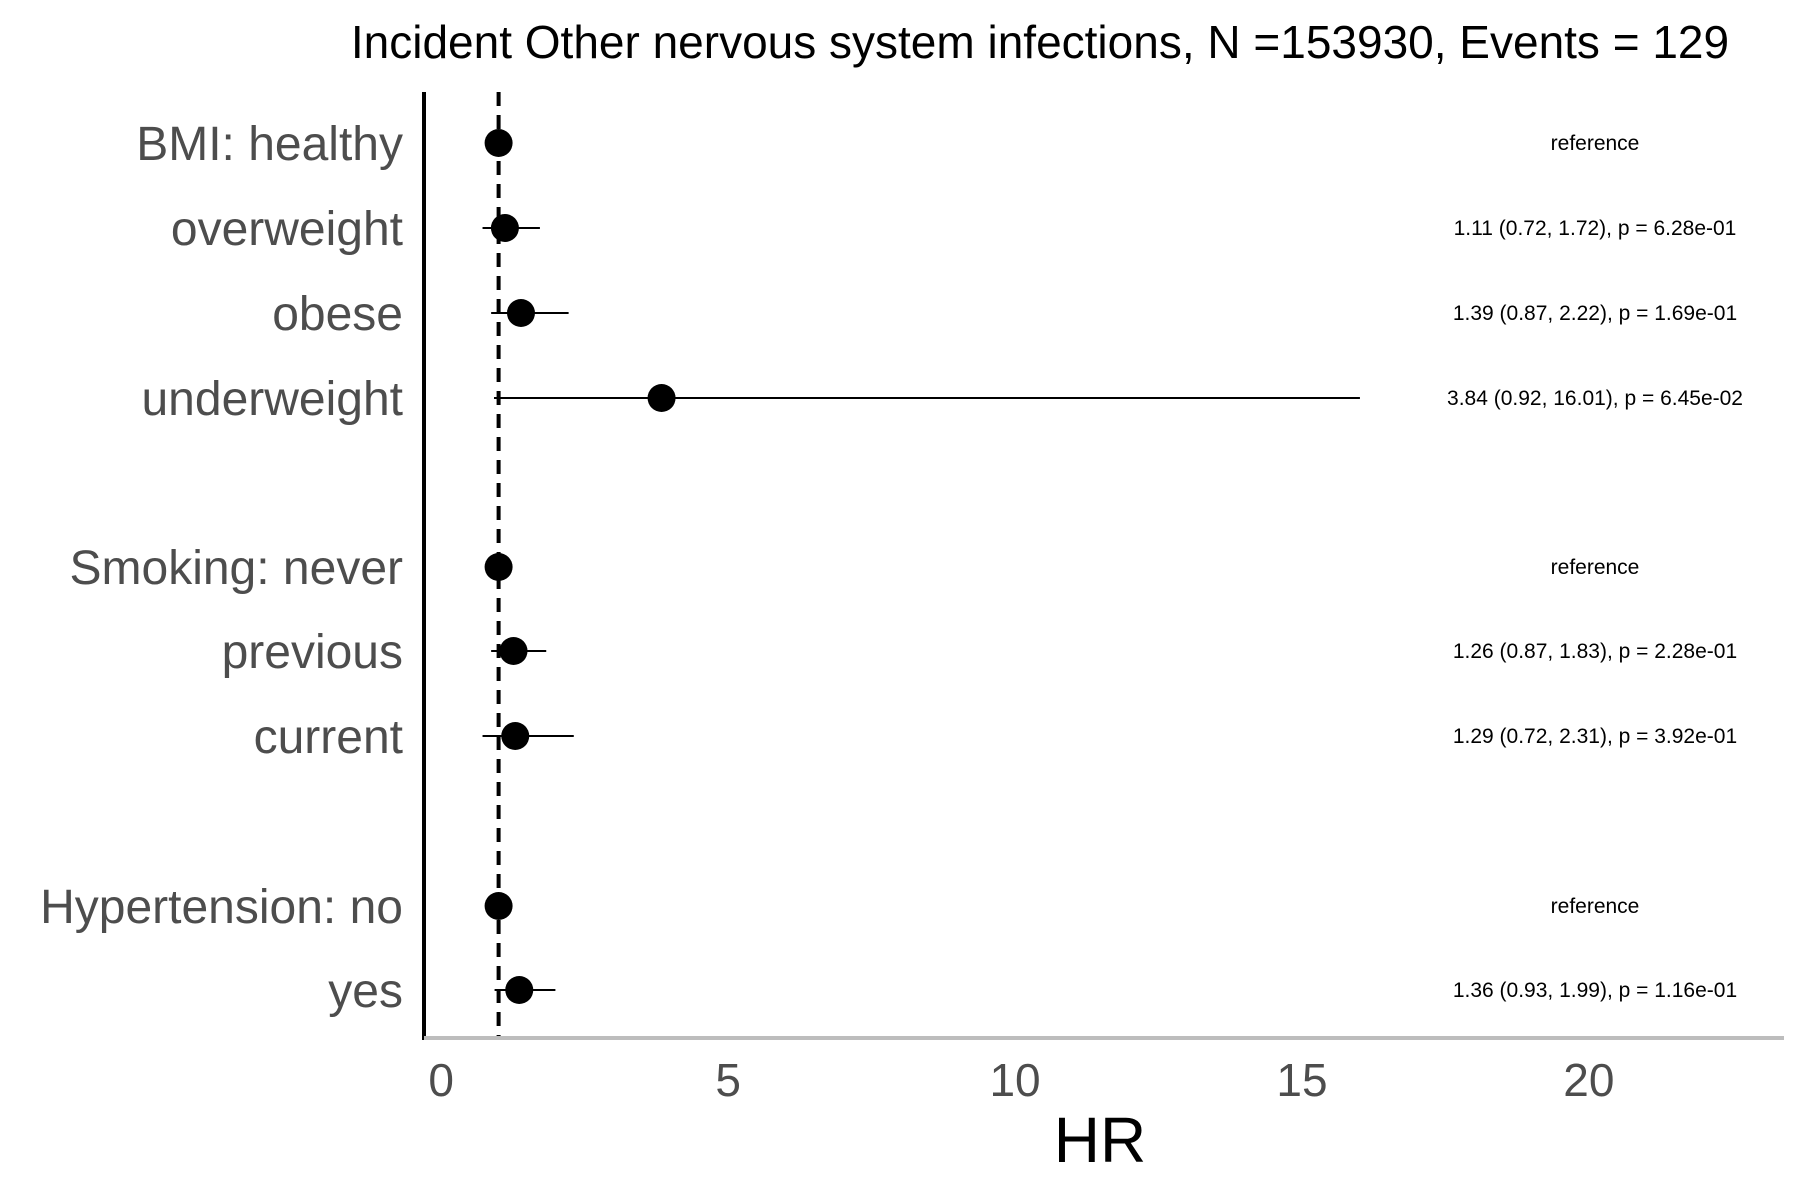  What do you see at coordinates (1595, 990) in the screenshot?
I see `row-annotation: 1.36 (0.93, 1.99), p = 1.16e-01` at bounding box center [1595, 990].